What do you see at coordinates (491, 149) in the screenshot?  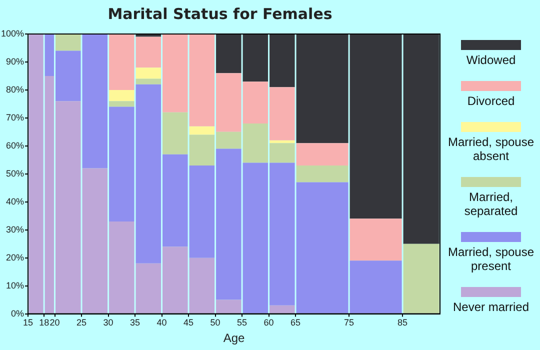 I see `legend-label: Married, spouse absent` at bounding box center [491, 149].